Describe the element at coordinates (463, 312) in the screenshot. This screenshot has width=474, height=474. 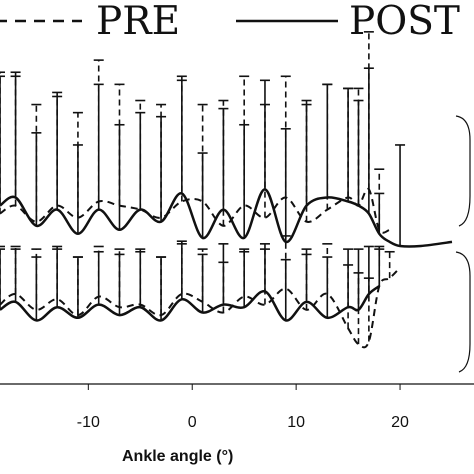
I see `lower-panel-bracket` at that location.